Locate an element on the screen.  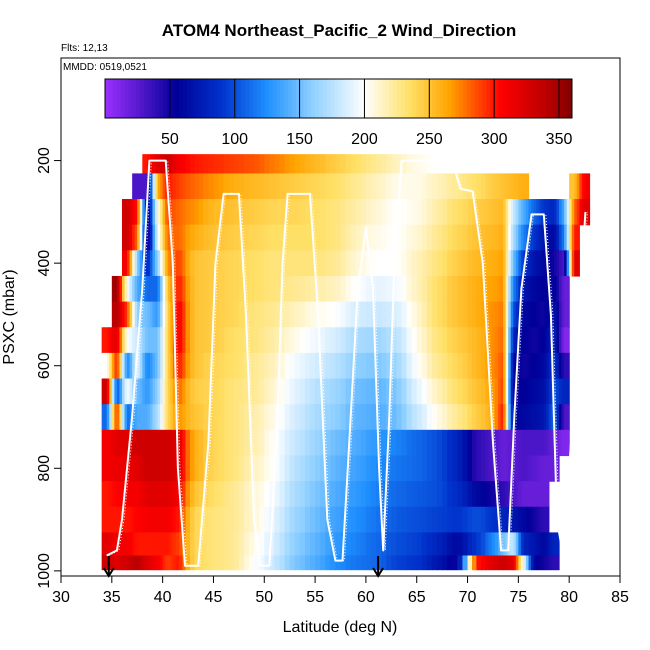
y-tick-label: 800 is located at coordinates (44, 468).